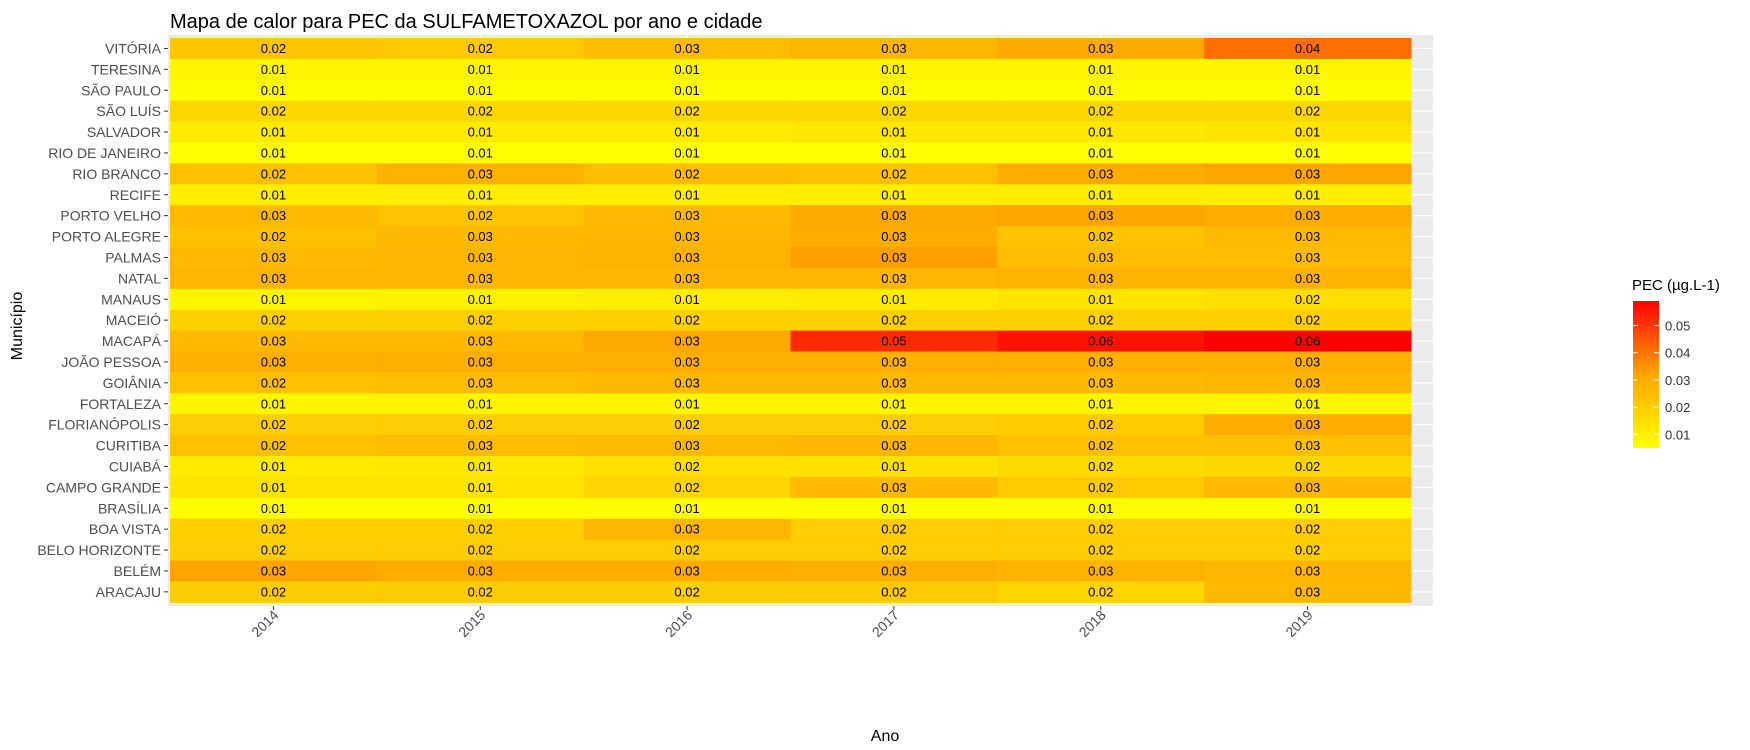 The image size is (1750, 750). I want to click on y-tick-label: ARACAJU, so click(128, 592).